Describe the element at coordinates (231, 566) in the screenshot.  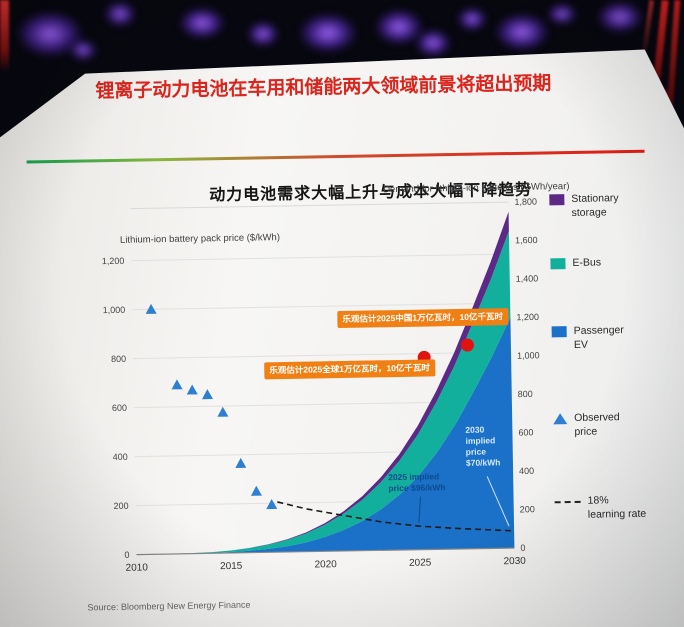
I see `axis-tick-label: 2015` at that location.